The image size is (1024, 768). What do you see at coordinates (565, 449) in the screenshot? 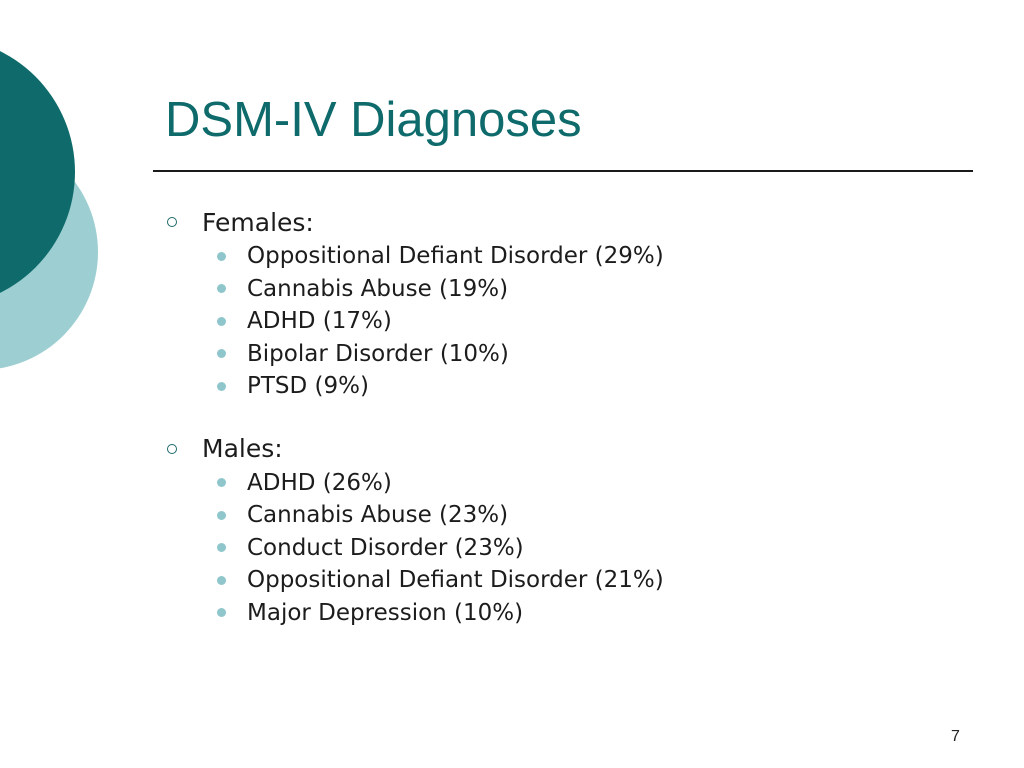
I see `section-heading: Males:` at bounding box center [565, 449].